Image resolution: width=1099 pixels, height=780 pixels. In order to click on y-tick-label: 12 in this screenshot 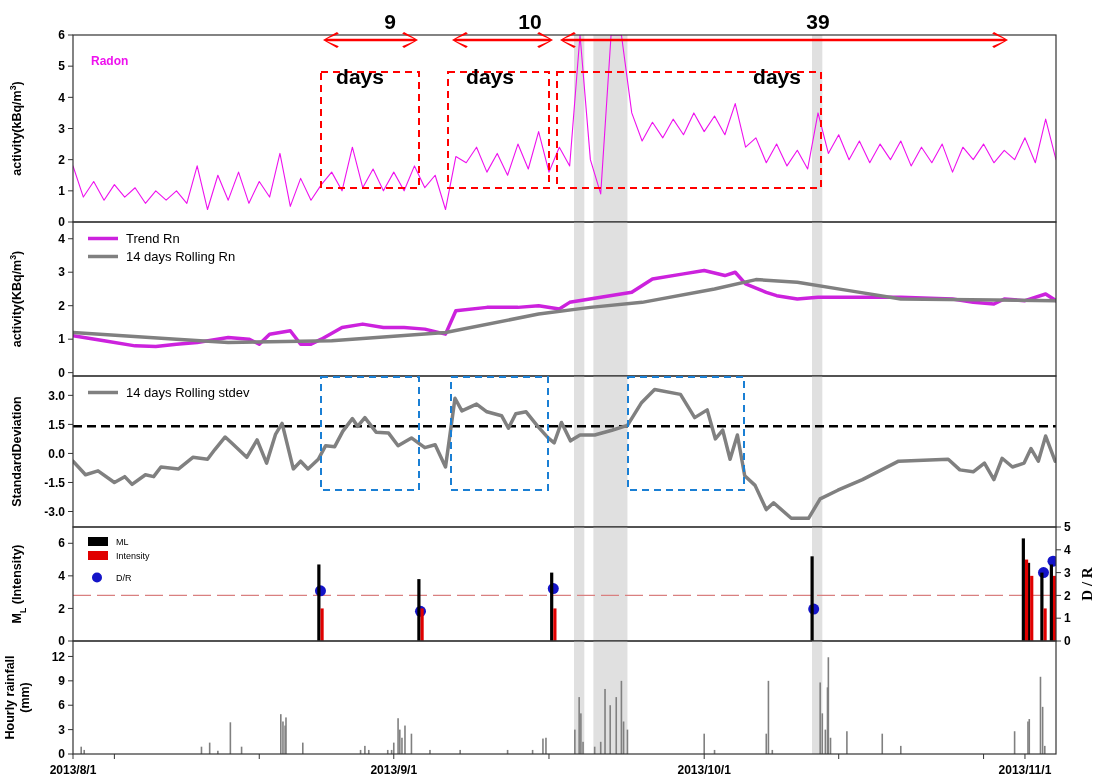, I will do `click(58, 656)`.